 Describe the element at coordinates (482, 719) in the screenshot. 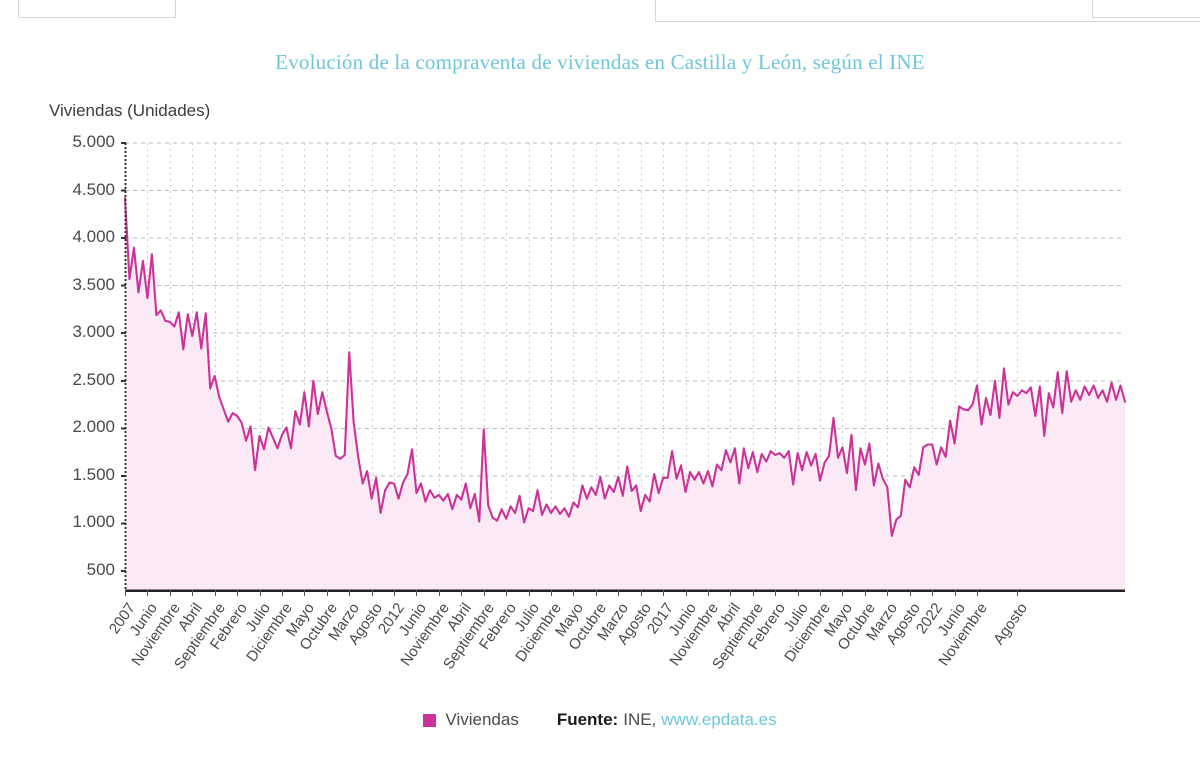

I see `legend-label: Viviendas` at that location.